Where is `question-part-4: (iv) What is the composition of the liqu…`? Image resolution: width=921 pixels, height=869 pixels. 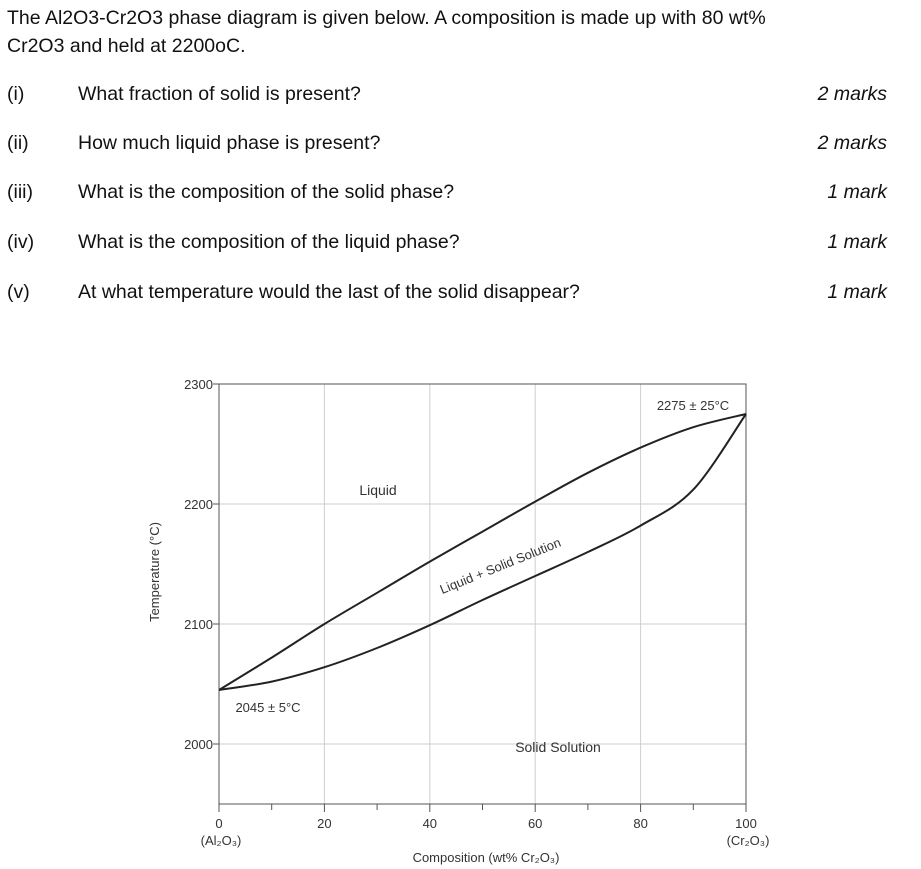
question-part-4: (iv) What is the composition of the liqu… is located at coordinates (460, 245).